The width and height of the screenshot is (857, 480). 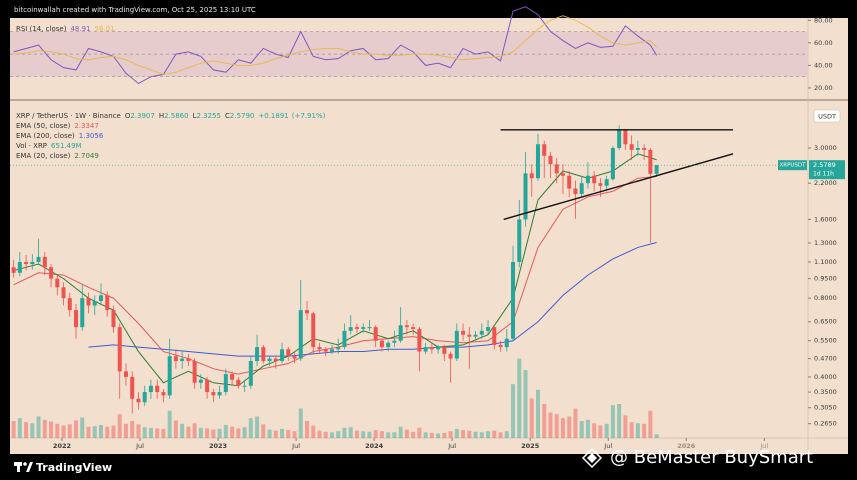 I want to click on rsi-line, so click(x=335, y=45).